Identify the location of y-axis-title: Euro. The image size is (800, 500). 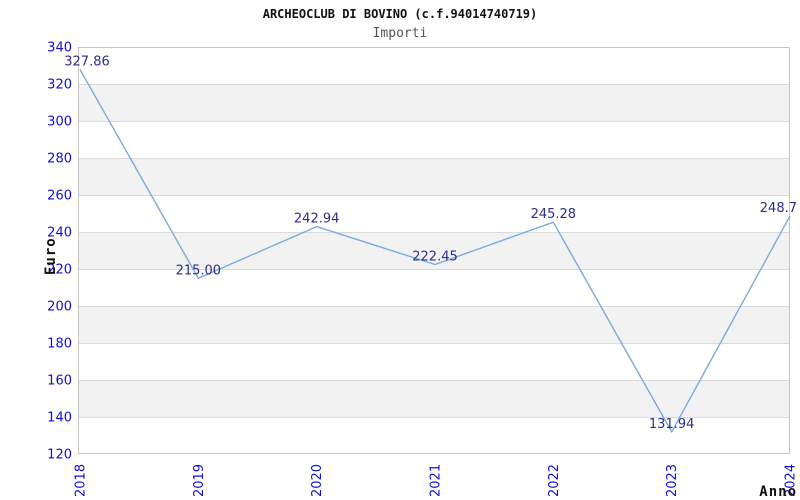
(51, 256).